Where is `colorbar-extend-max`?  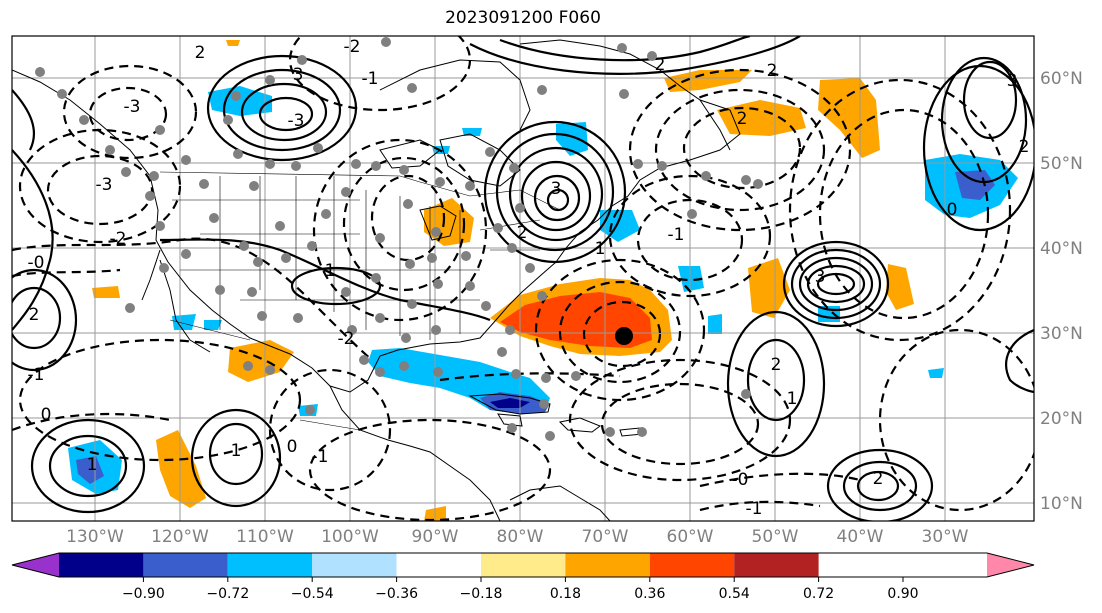
colorbar-extend-max is located at coordinates (1010, 565).